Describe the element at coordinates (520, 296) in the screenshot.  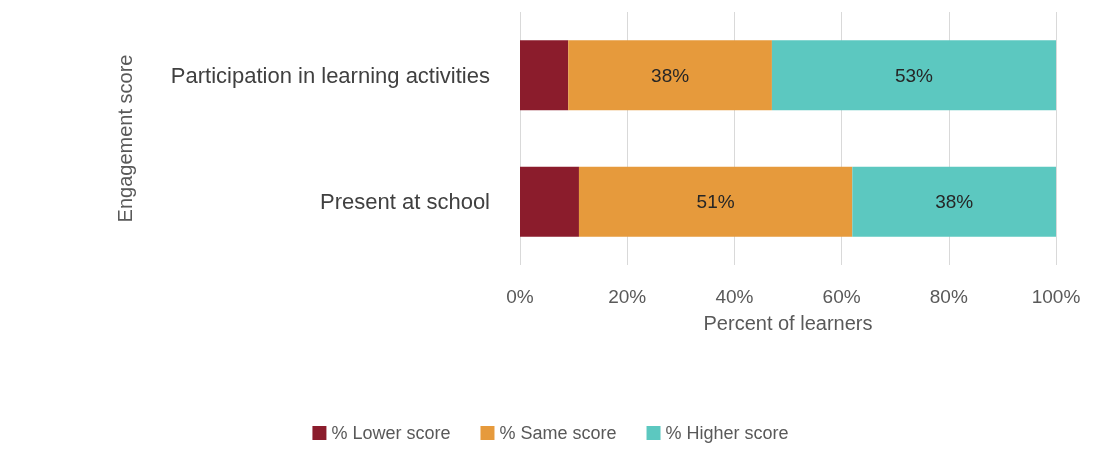
I see `x-tick-label: 0%` at that location.